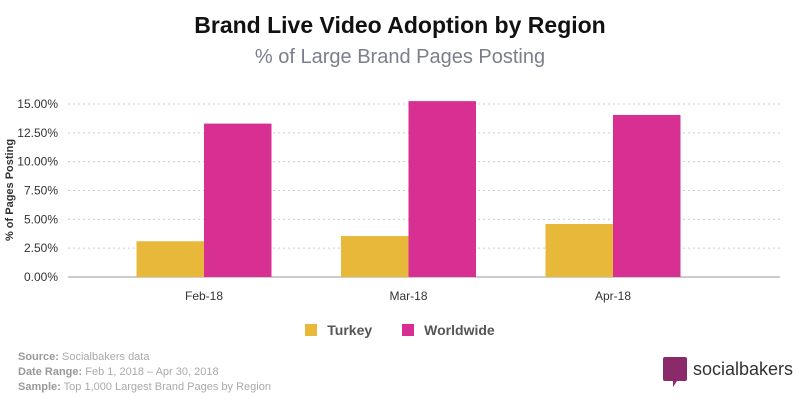  Describe the element at coordinates (408, 296) in the screenshot. I see `x-tick-label: Mar-18` at that location.